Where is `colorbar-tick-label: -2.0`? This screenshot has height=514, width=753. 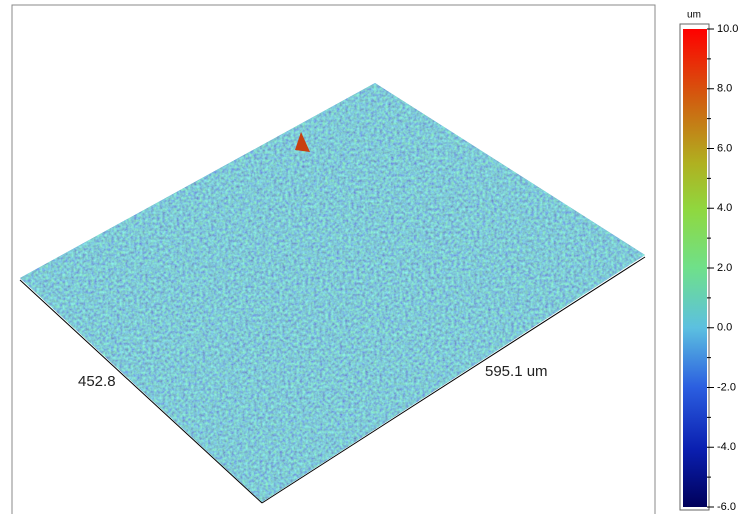 colorbar-tick-label: -2.0 is located at coordinates (726, 387).